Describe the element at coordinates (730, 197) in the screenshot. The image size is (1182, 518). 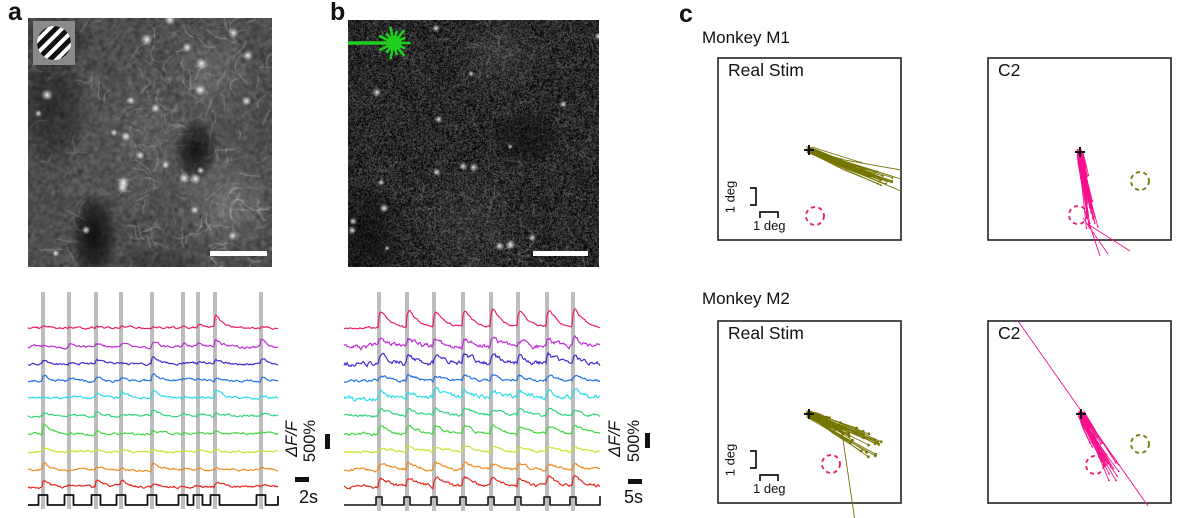
I see `m1-vertical-deg-label: 1 deg` at that location.